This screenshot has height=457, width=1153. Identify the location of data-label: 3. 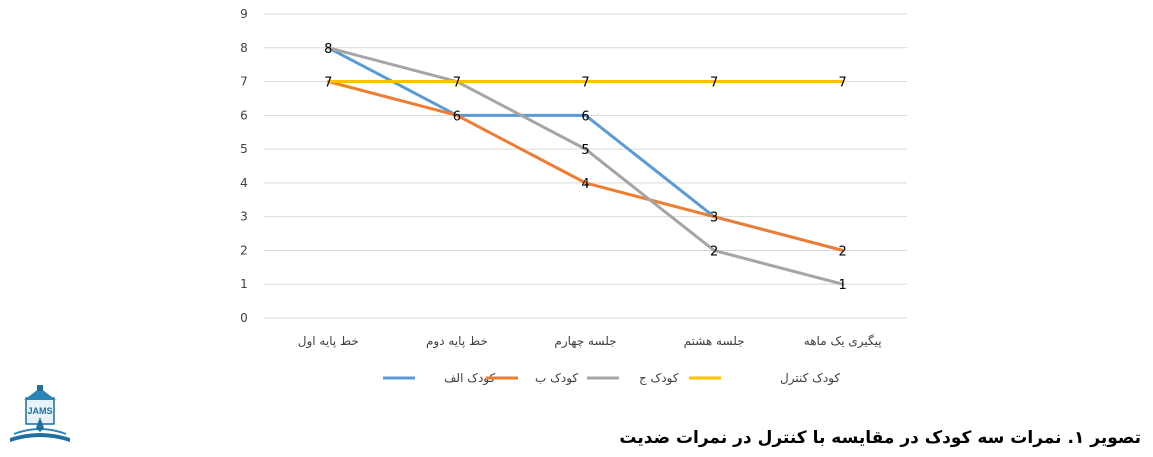
(714, 218).